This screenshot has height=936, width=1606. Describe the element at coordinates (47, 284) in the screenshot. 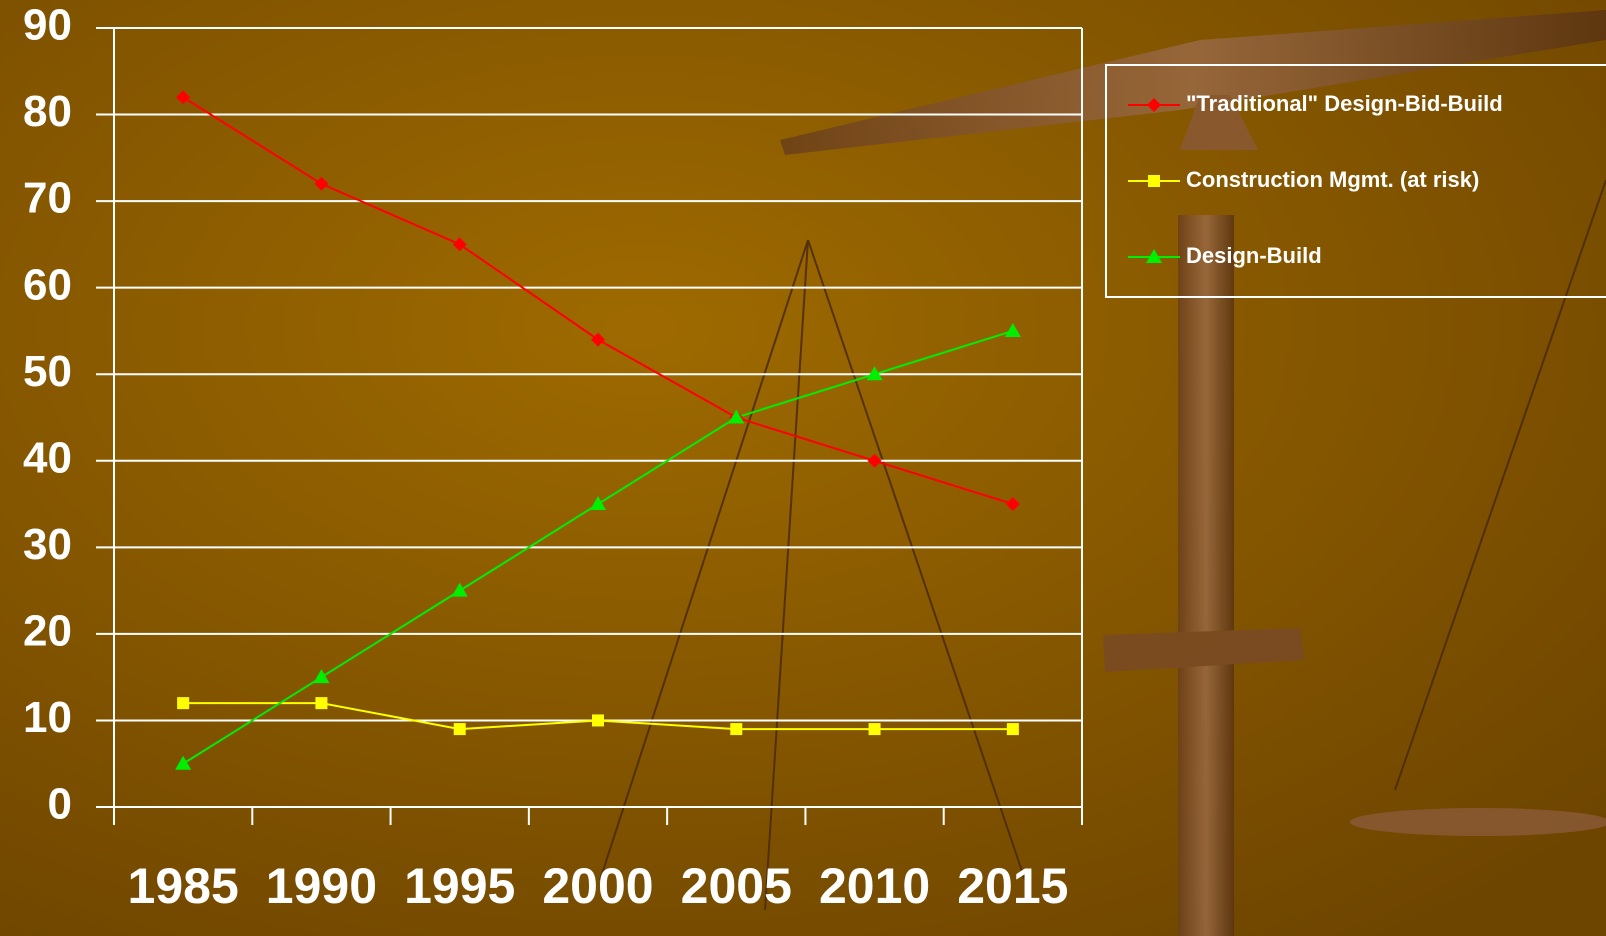

I see `y-tick-label: 60` at that location.